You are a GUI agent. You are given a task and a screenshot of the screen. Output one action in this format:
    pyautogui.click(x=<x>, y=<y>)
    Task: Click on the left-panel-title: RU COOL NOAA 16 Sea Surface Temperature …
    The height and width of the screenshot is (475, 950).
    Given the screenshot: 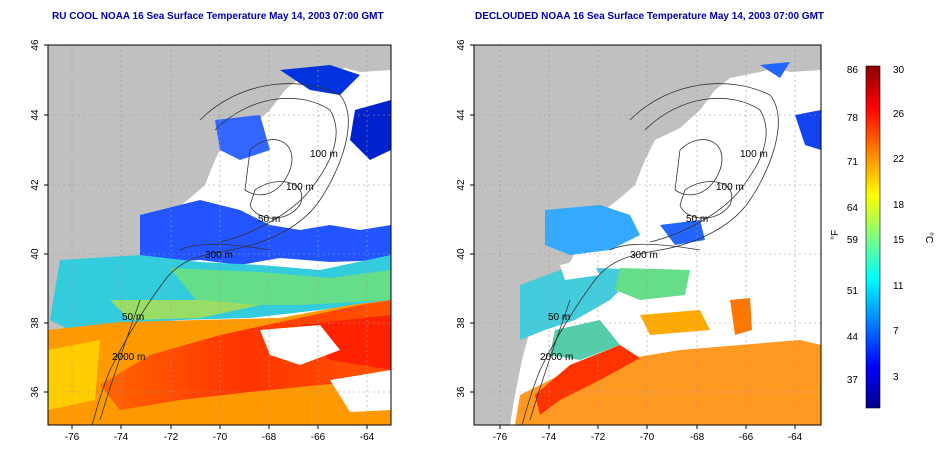 What is the action you would take?
    pyautogui.click(x=218, y=16)
    